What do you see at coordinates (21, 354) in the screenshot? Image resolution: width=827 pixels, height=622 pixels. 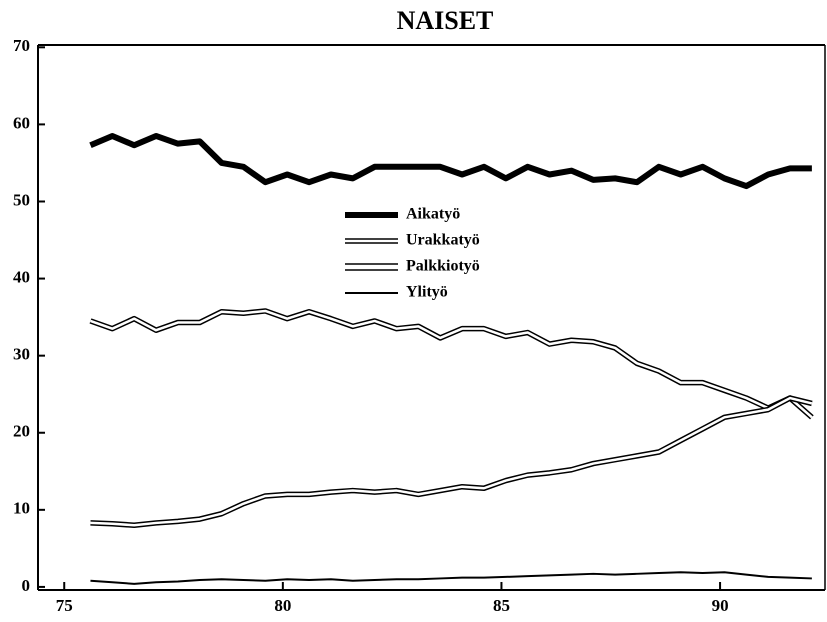 I see `y-tick-label: 30` at bounding box center [21, 354].